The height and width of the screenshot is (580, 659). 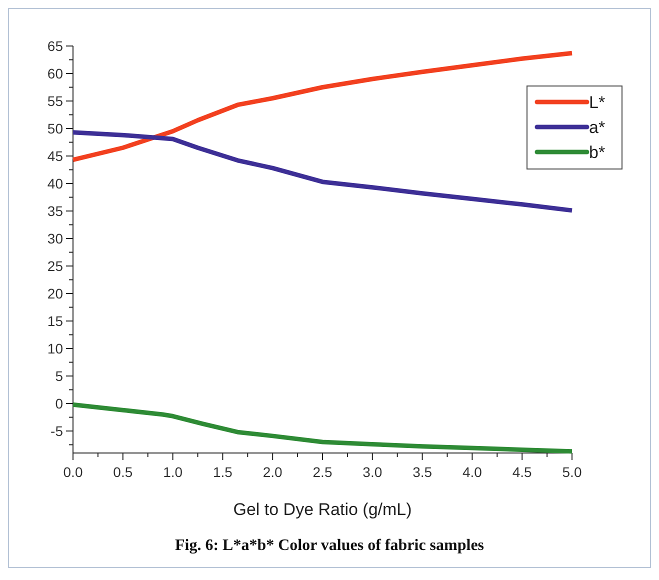 What do you see at coordinates (272, 472) in the screenshot?
I see `x-tick-label: 2.0` at bounding box center [272, 472].